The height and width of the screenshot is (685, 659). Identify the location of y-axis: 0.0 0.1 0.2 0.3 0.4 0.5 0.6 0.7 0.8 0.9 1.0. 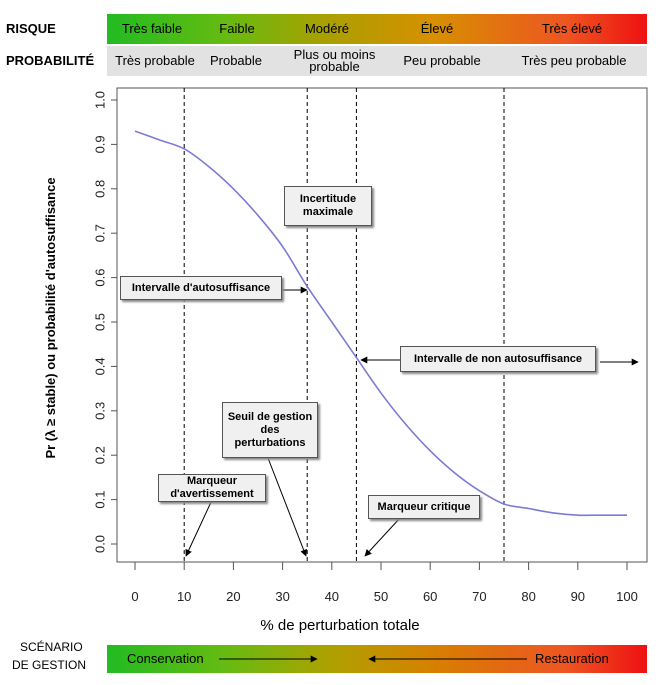
(105, 322).